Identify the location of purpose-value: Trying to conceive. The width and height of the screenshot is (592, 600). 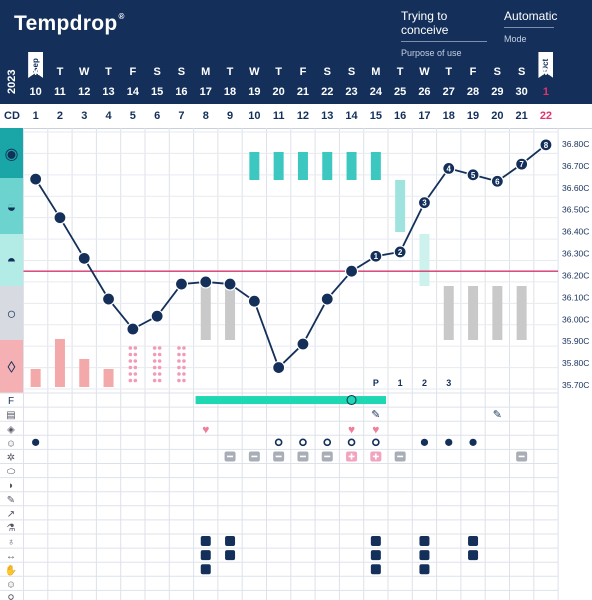
(444, 25).